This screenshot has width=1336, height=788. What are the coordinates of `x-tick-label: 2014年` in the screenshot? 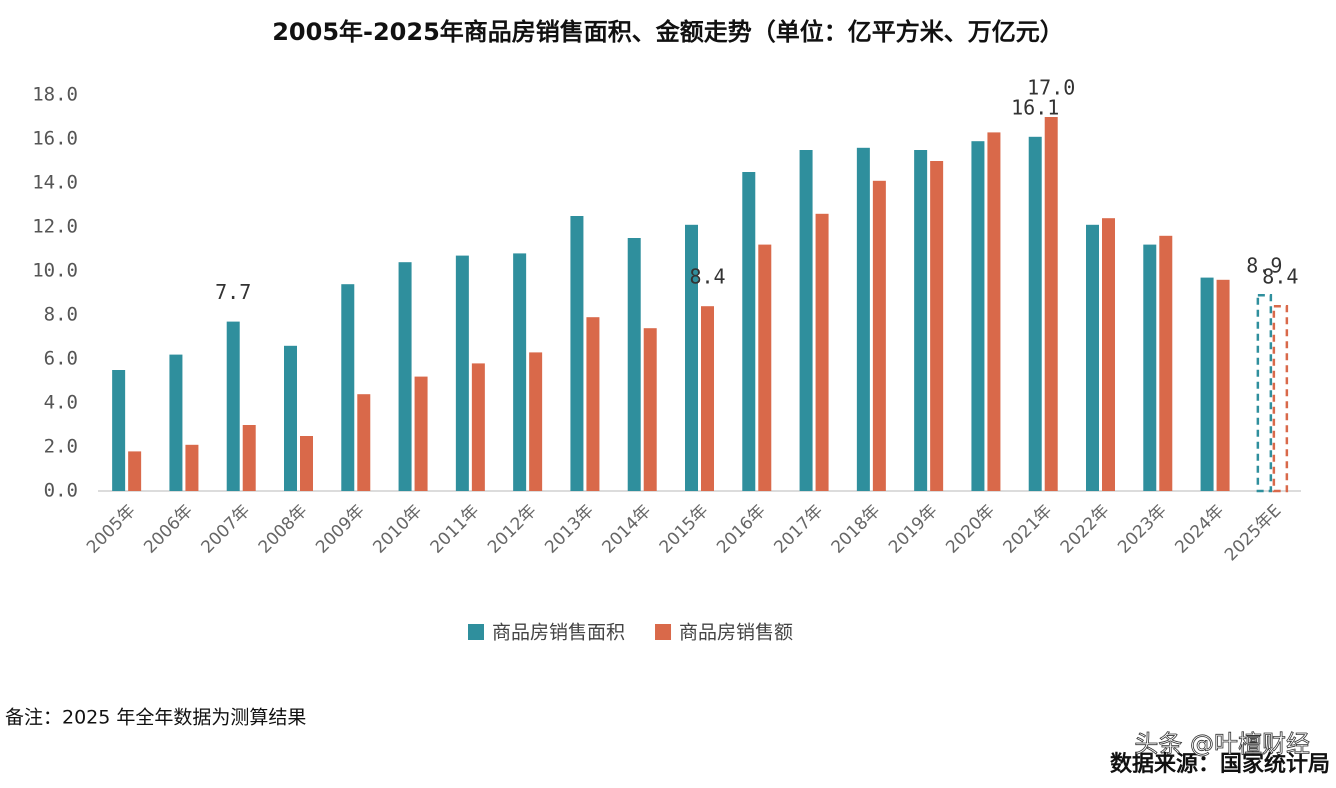 It's located at (627, 529).